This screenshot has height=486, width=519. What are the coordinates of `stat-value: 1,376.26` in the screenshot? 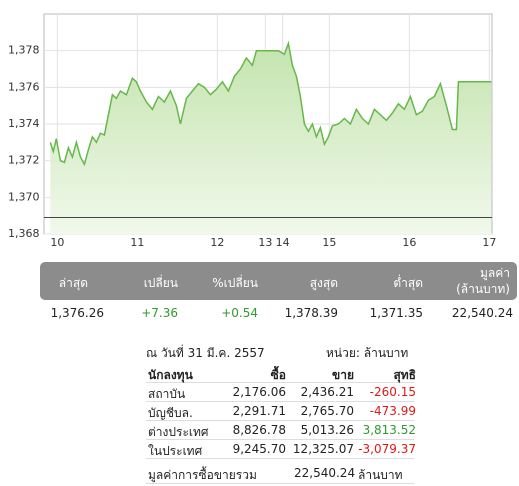 It's located at (77, 313).